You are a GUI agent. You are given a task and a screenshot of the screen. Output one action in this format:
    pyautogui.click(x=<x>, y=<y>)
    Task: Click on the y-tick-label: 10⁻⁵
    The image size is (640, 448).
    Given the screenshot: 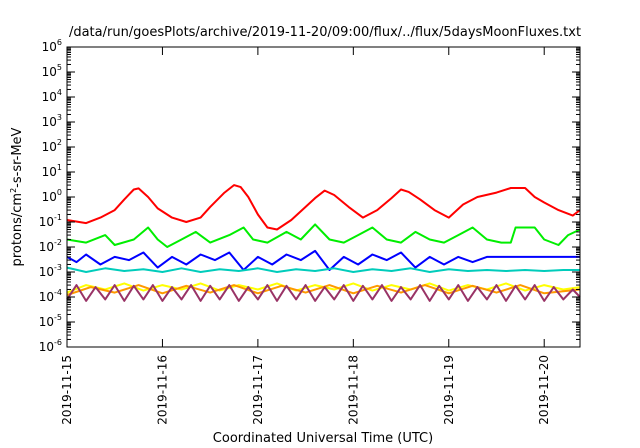 What is the action you would take?
    pyautogui.click(x=50, y=321)
    